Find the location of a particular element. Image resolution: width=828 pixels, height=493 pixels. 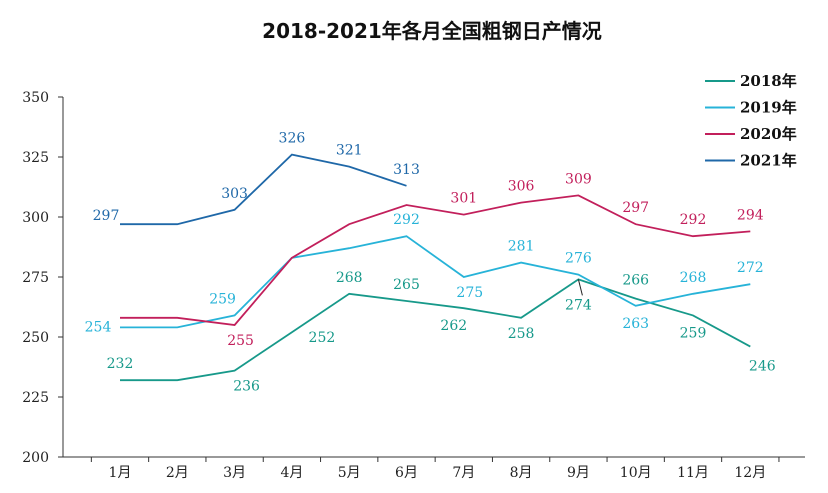

data-label: 275 is located at coordinates (469, 293).